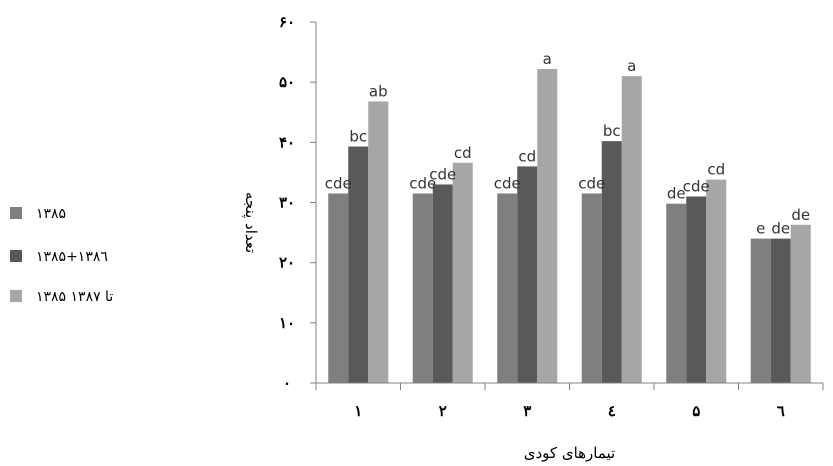 This screenshot has width=833, height=466. What do you see at coordinates (287, 383) in the screenshot?
I see `y-tick-label: ۰` at bounding box center [287, 383].